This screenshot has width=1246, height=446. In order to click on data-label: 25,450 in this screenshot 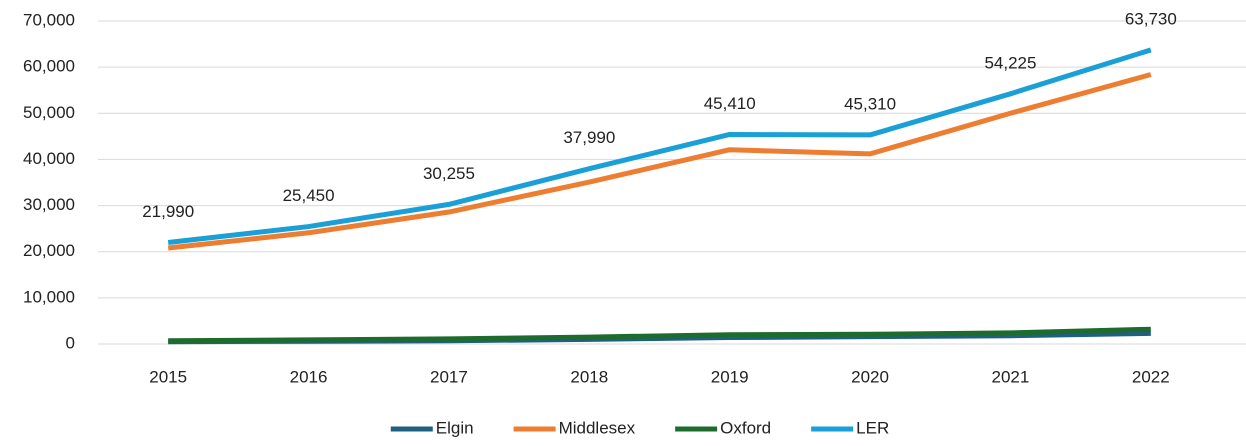, I will do `click(309, 195)`.